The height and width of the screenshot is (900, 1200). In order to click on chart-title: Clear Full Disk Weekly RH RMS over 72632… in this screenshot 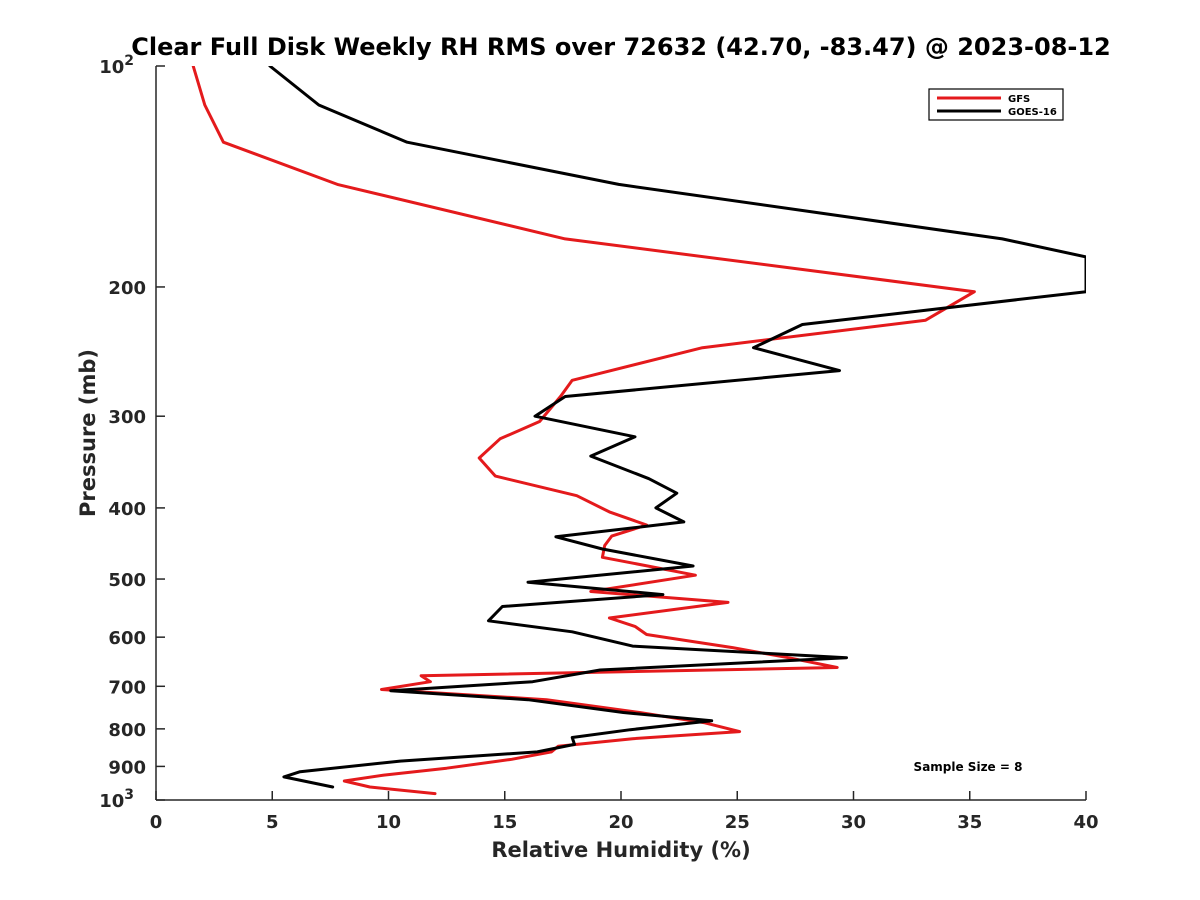, I will do `click(621, 47)`.